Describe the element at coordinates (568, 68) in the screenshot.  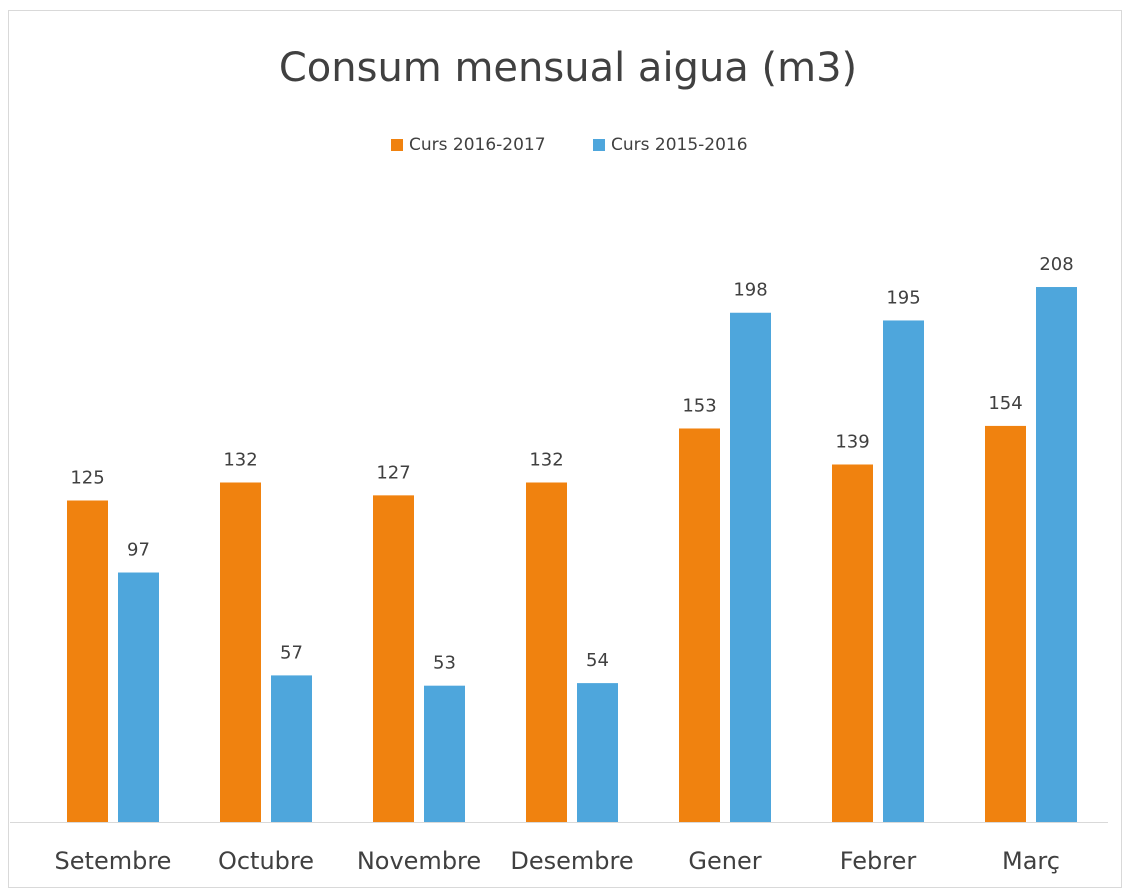
I see `chart-title: Consum mensual aigua (m3)` at that location.